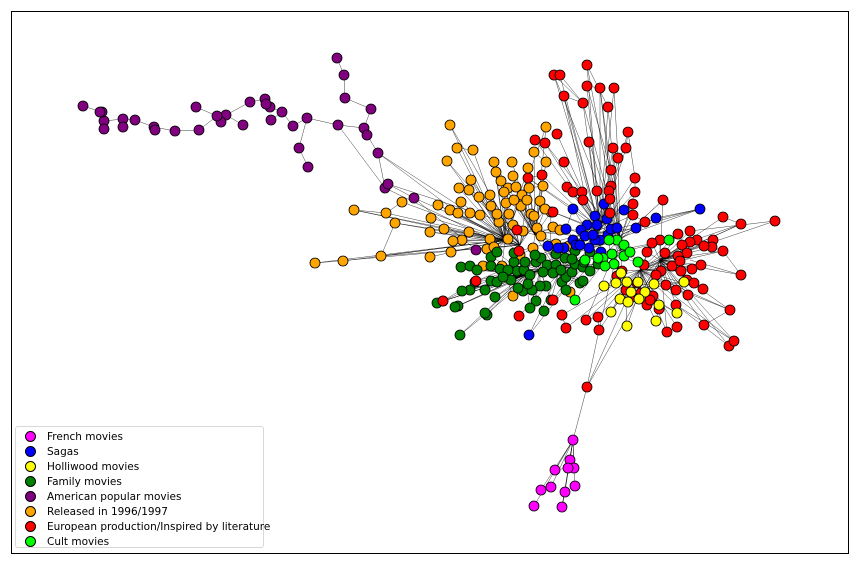  I want to click on legend-marker-french, so click(30, 436).